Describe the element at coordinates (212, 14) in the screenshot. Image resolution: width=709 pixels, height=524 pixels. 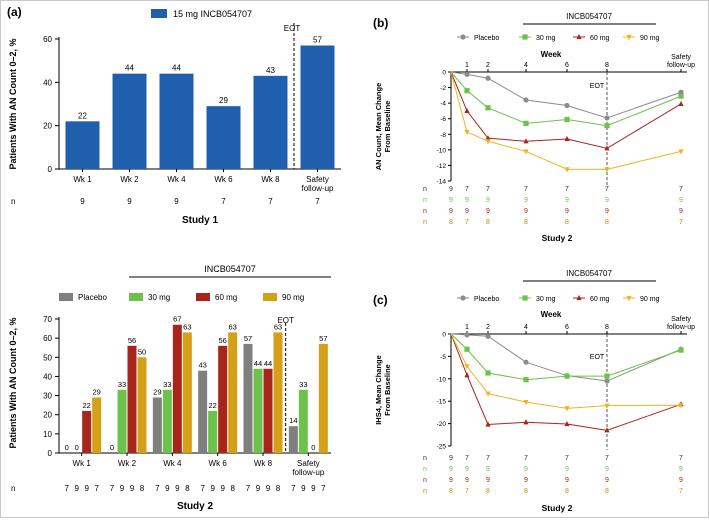
I see `legend-label: 15 mg INCB054707` at that location.